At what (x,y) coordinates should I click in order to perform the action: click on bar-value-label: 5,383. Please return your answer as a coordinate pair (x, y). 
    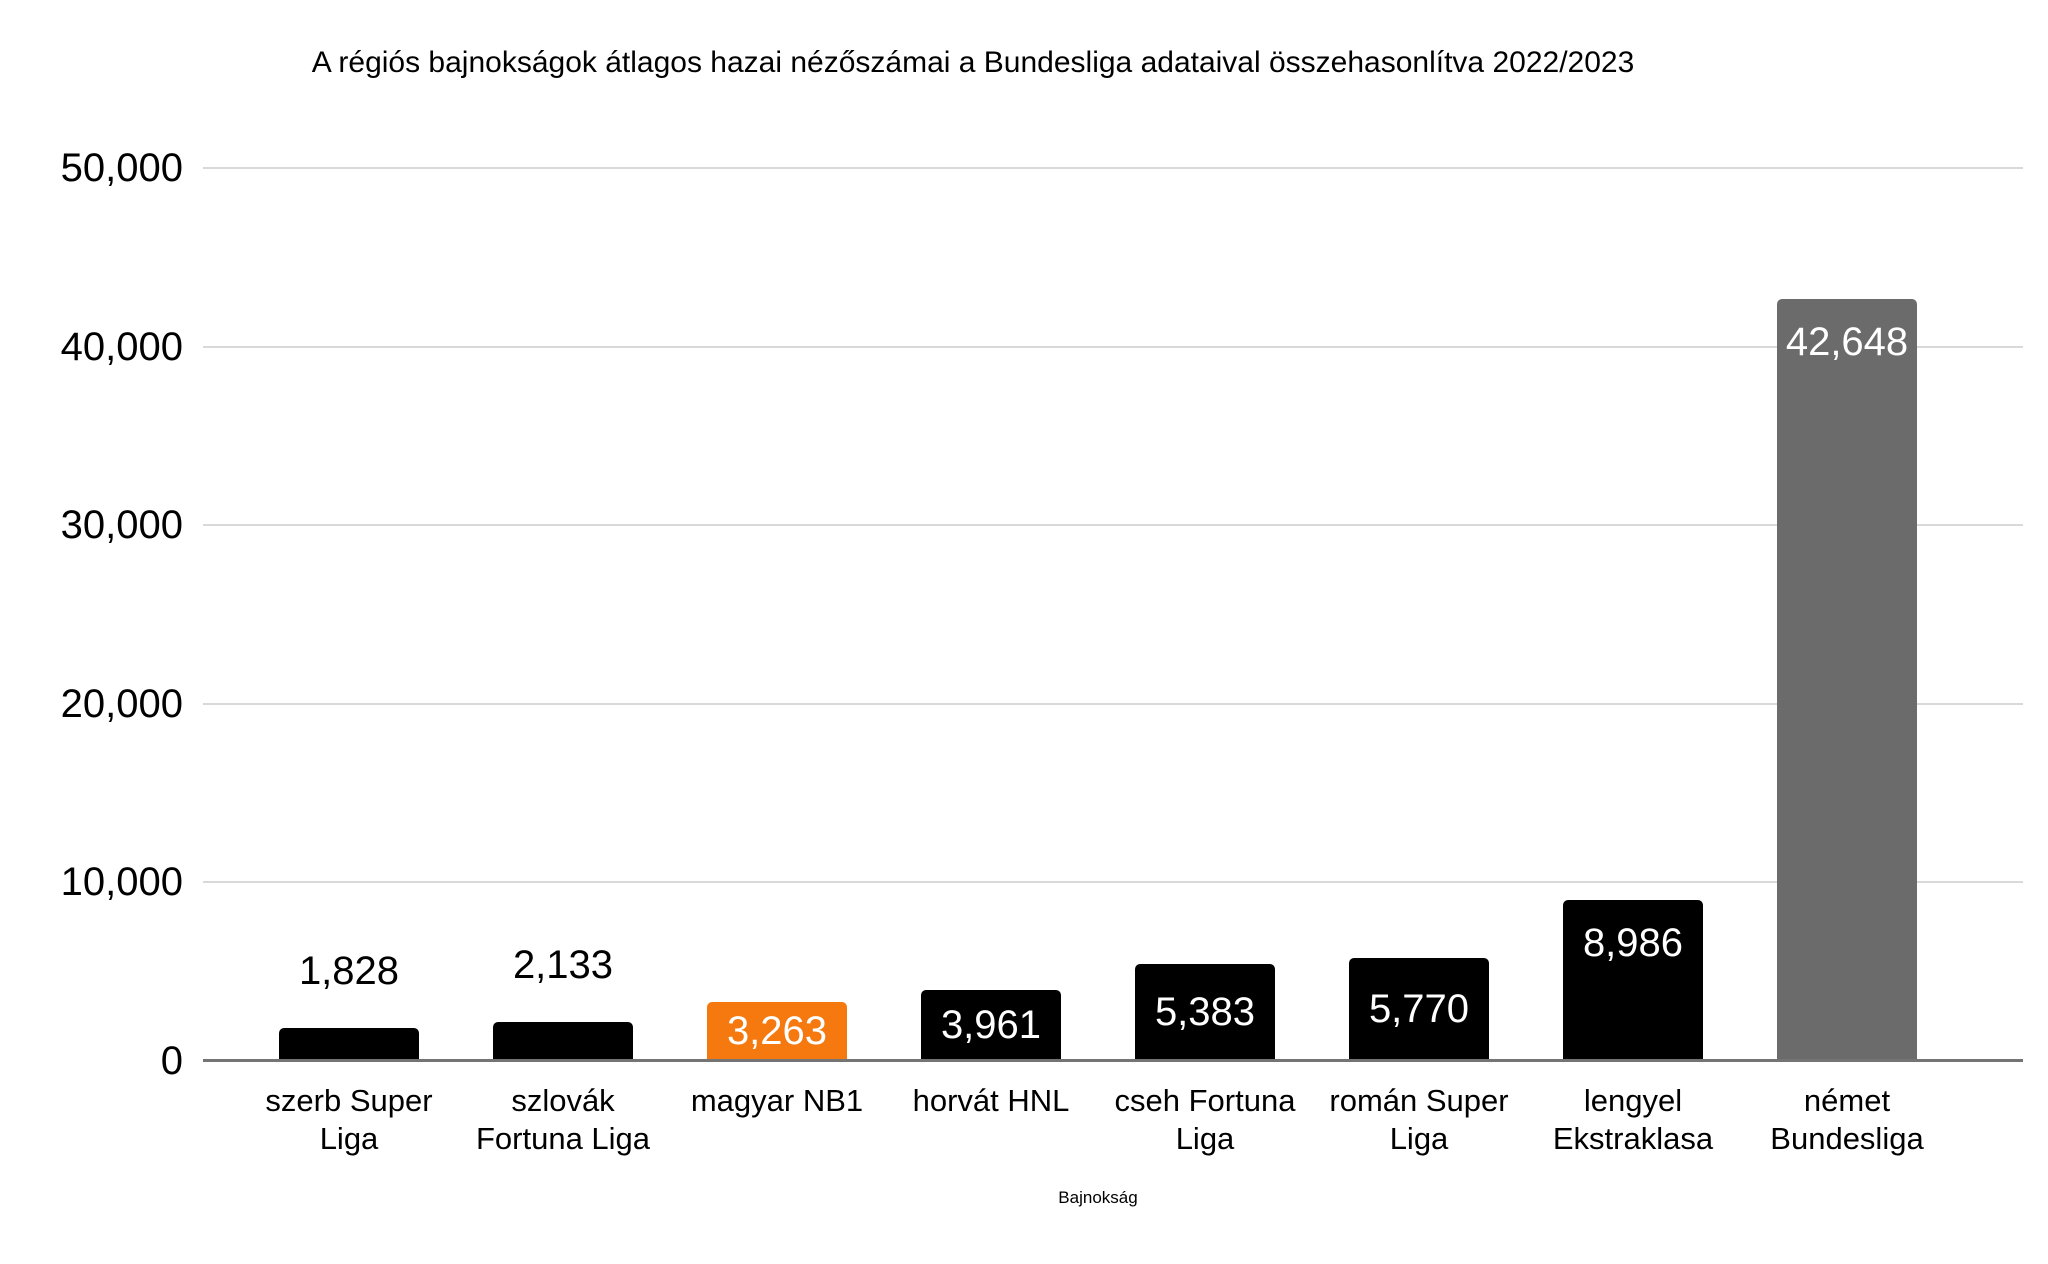
    Looking at the image, I should click on (1205, 1012).